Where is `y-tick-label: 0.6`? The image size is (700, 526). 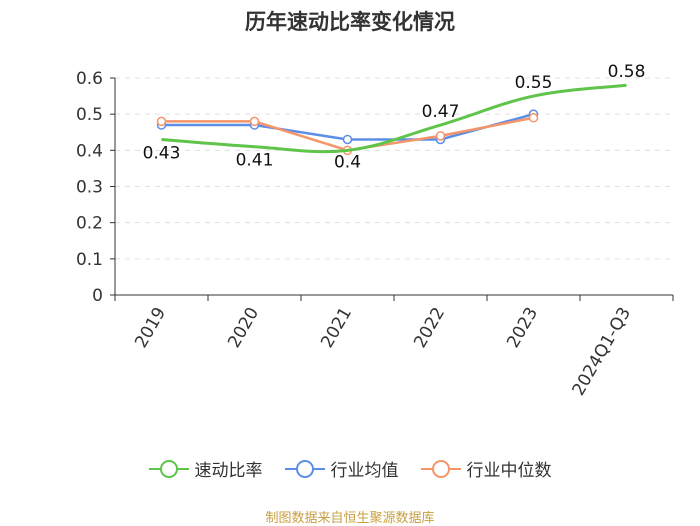
y-tick-label: 0.6 is located at coordinates (89, 79).